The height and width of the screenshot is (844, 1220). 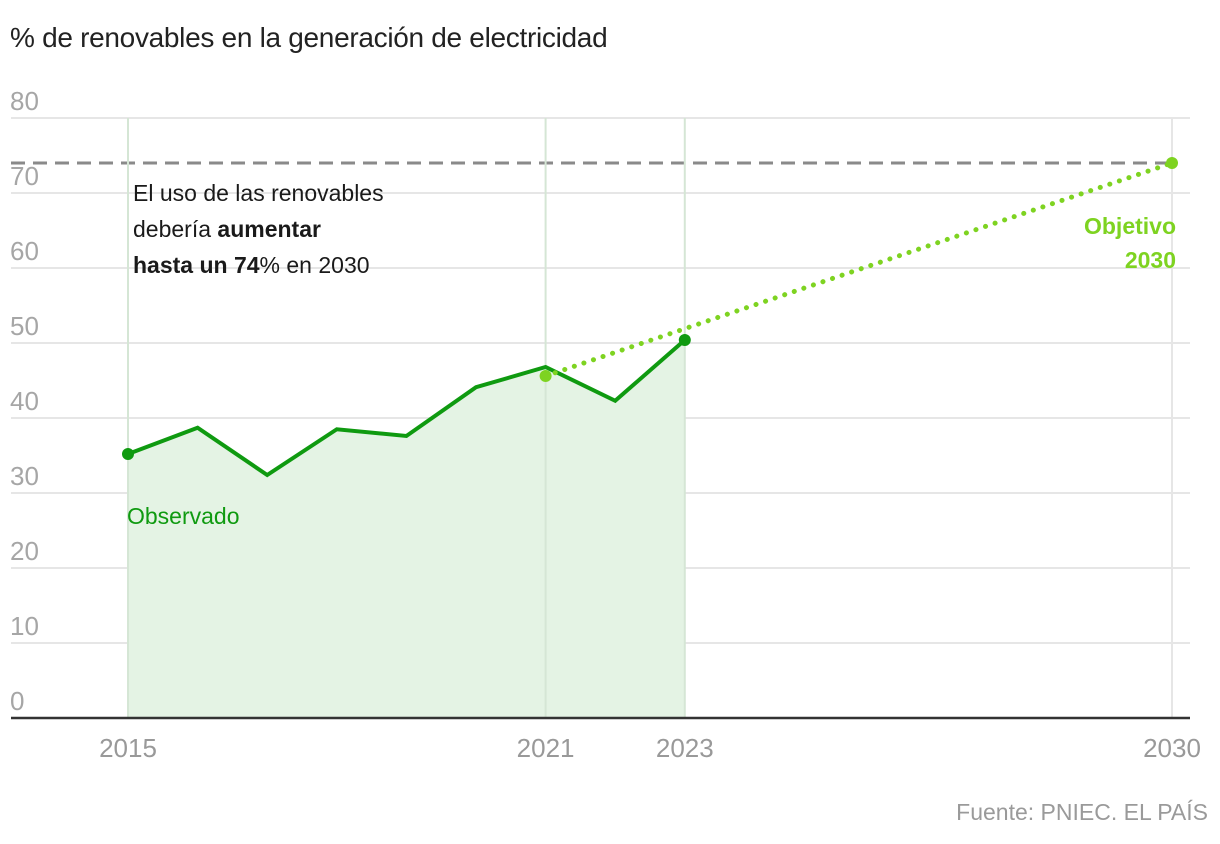 What do you see at coordinates (1150, 260) in the screenshot?
I see `target-label-line-2: 2030` at bounding box center [1150, 260].